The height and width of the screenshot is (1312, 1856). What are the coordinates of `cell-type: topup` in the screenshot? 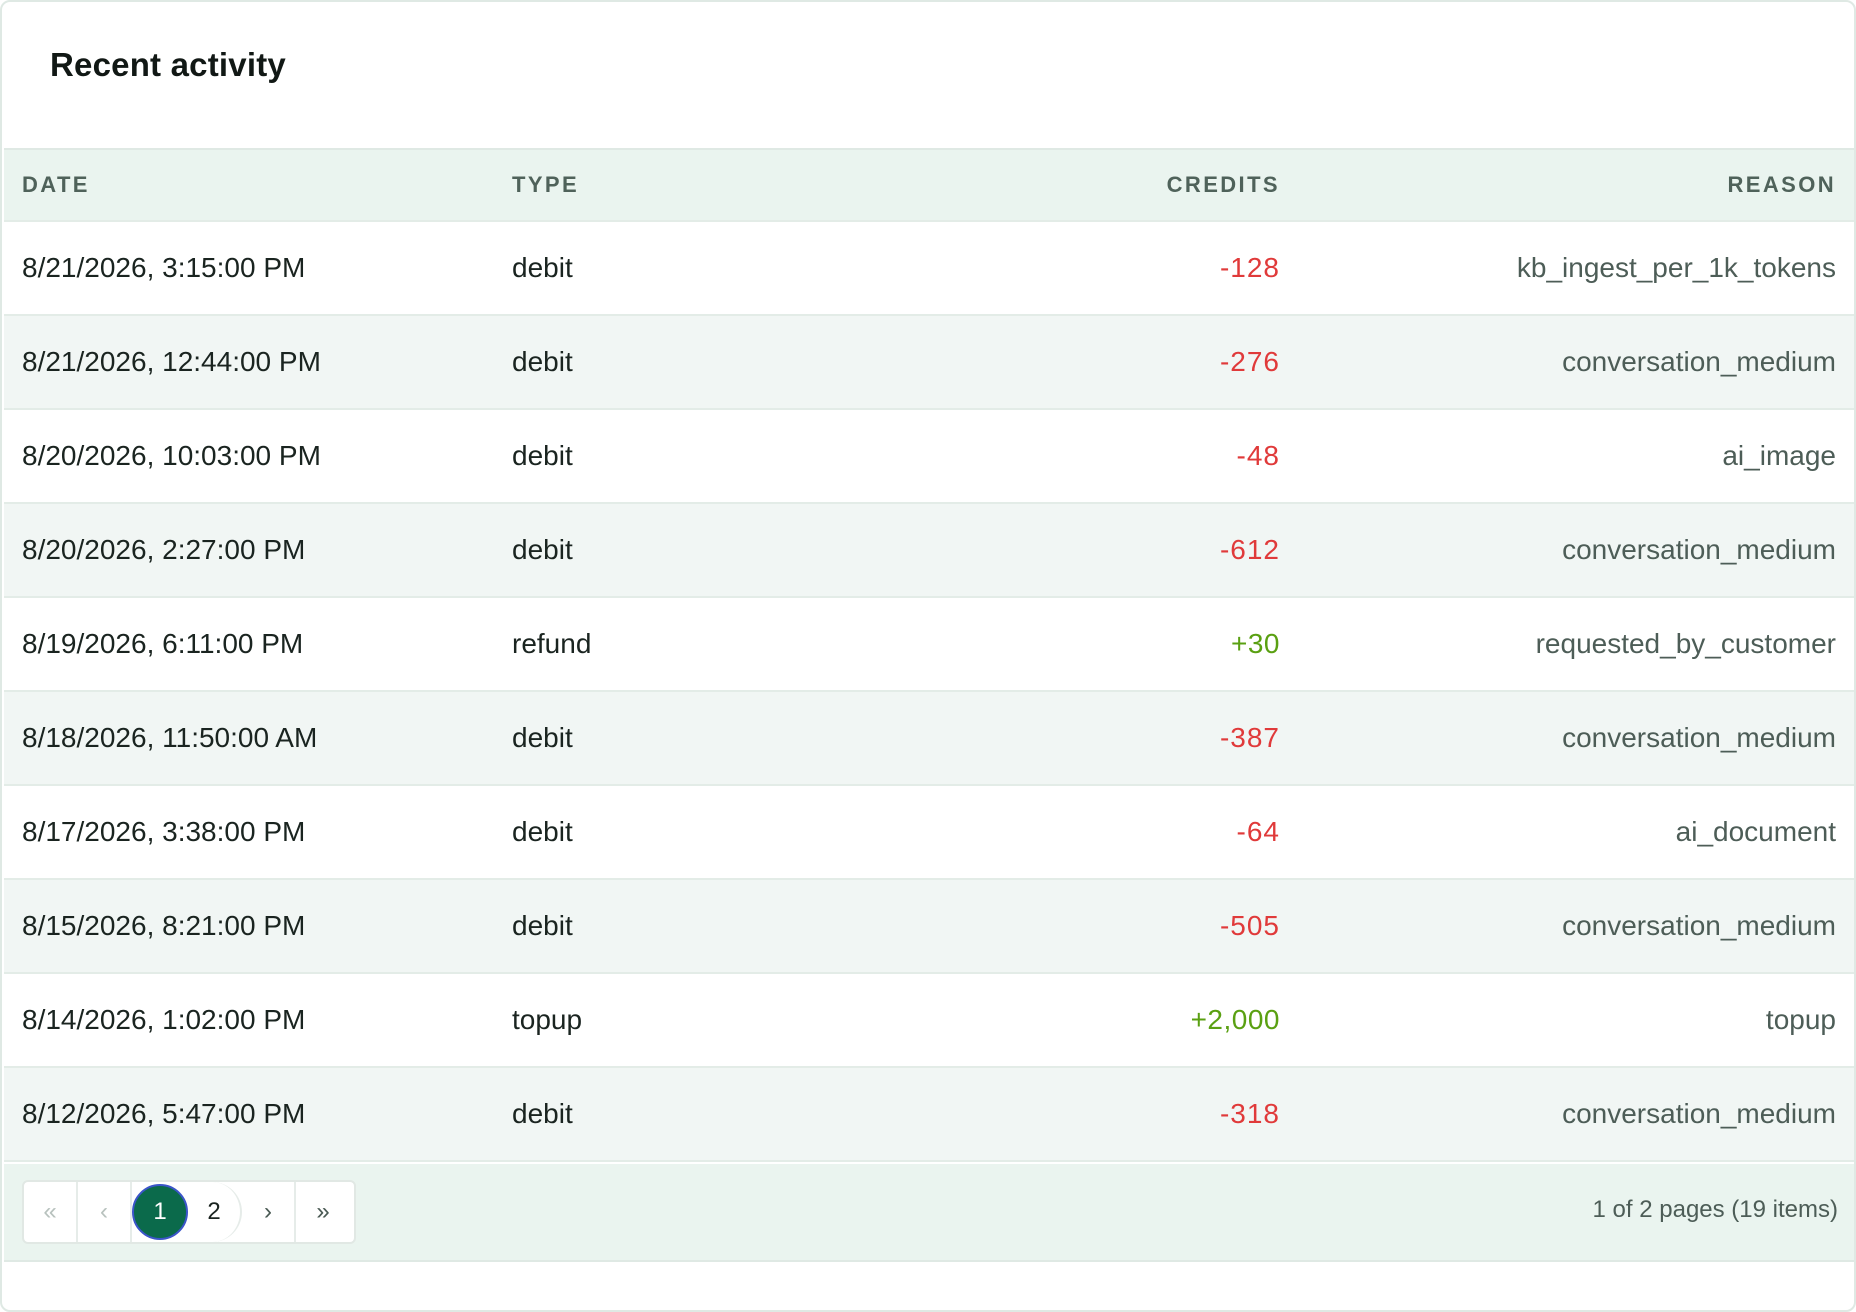 It's located at (547, 1019).